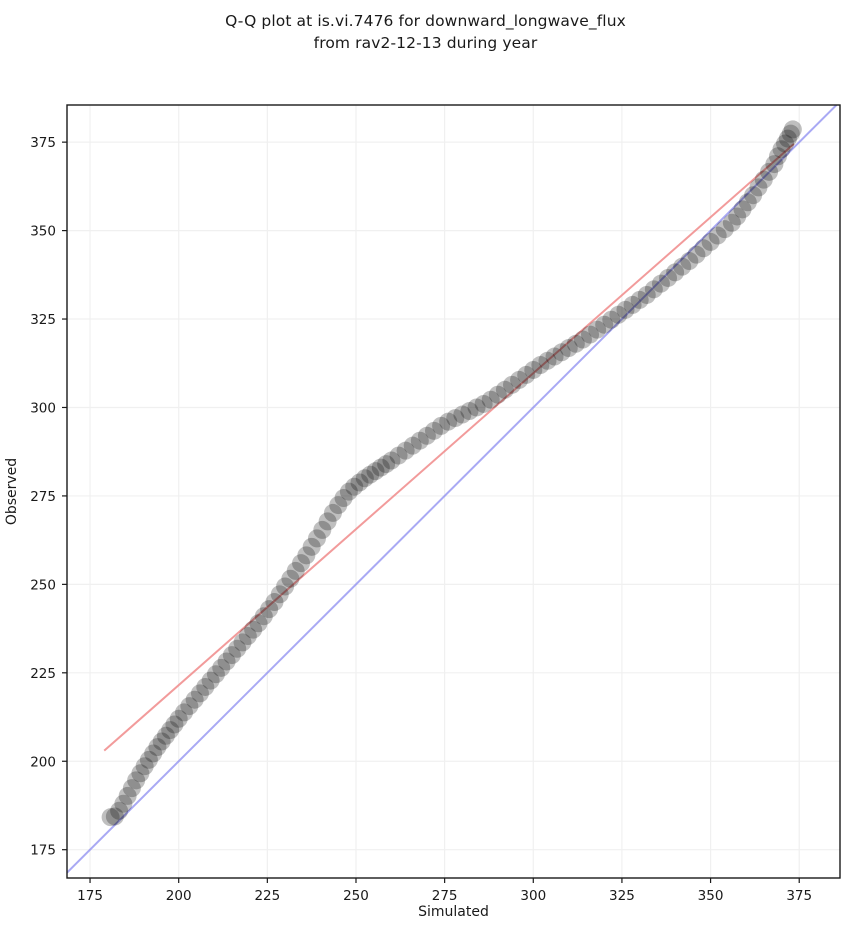  Describe the element at coordinates (179, 896) in the screenshot. I see `x-tick-label: 200` at that location.